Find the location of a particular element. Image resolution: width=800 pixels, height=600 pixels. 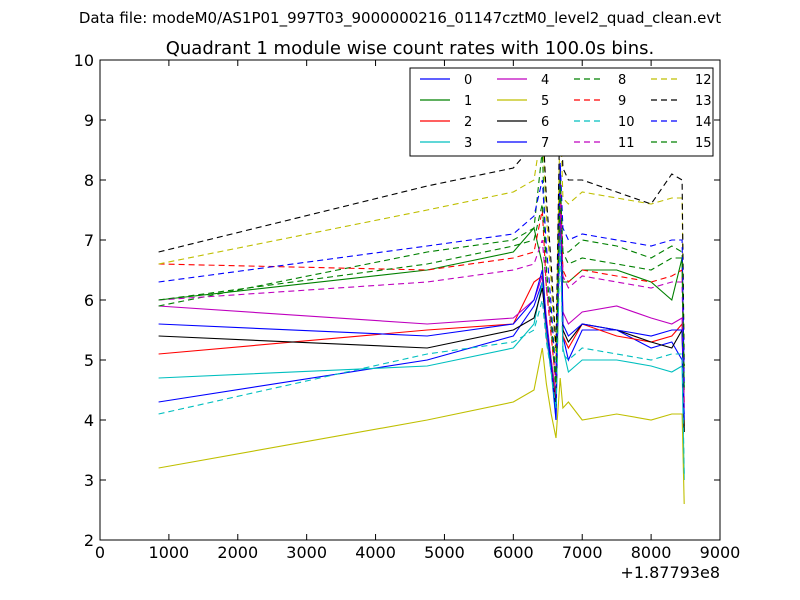

x-tick-label: 7000 is located at coordinates (582, 552).